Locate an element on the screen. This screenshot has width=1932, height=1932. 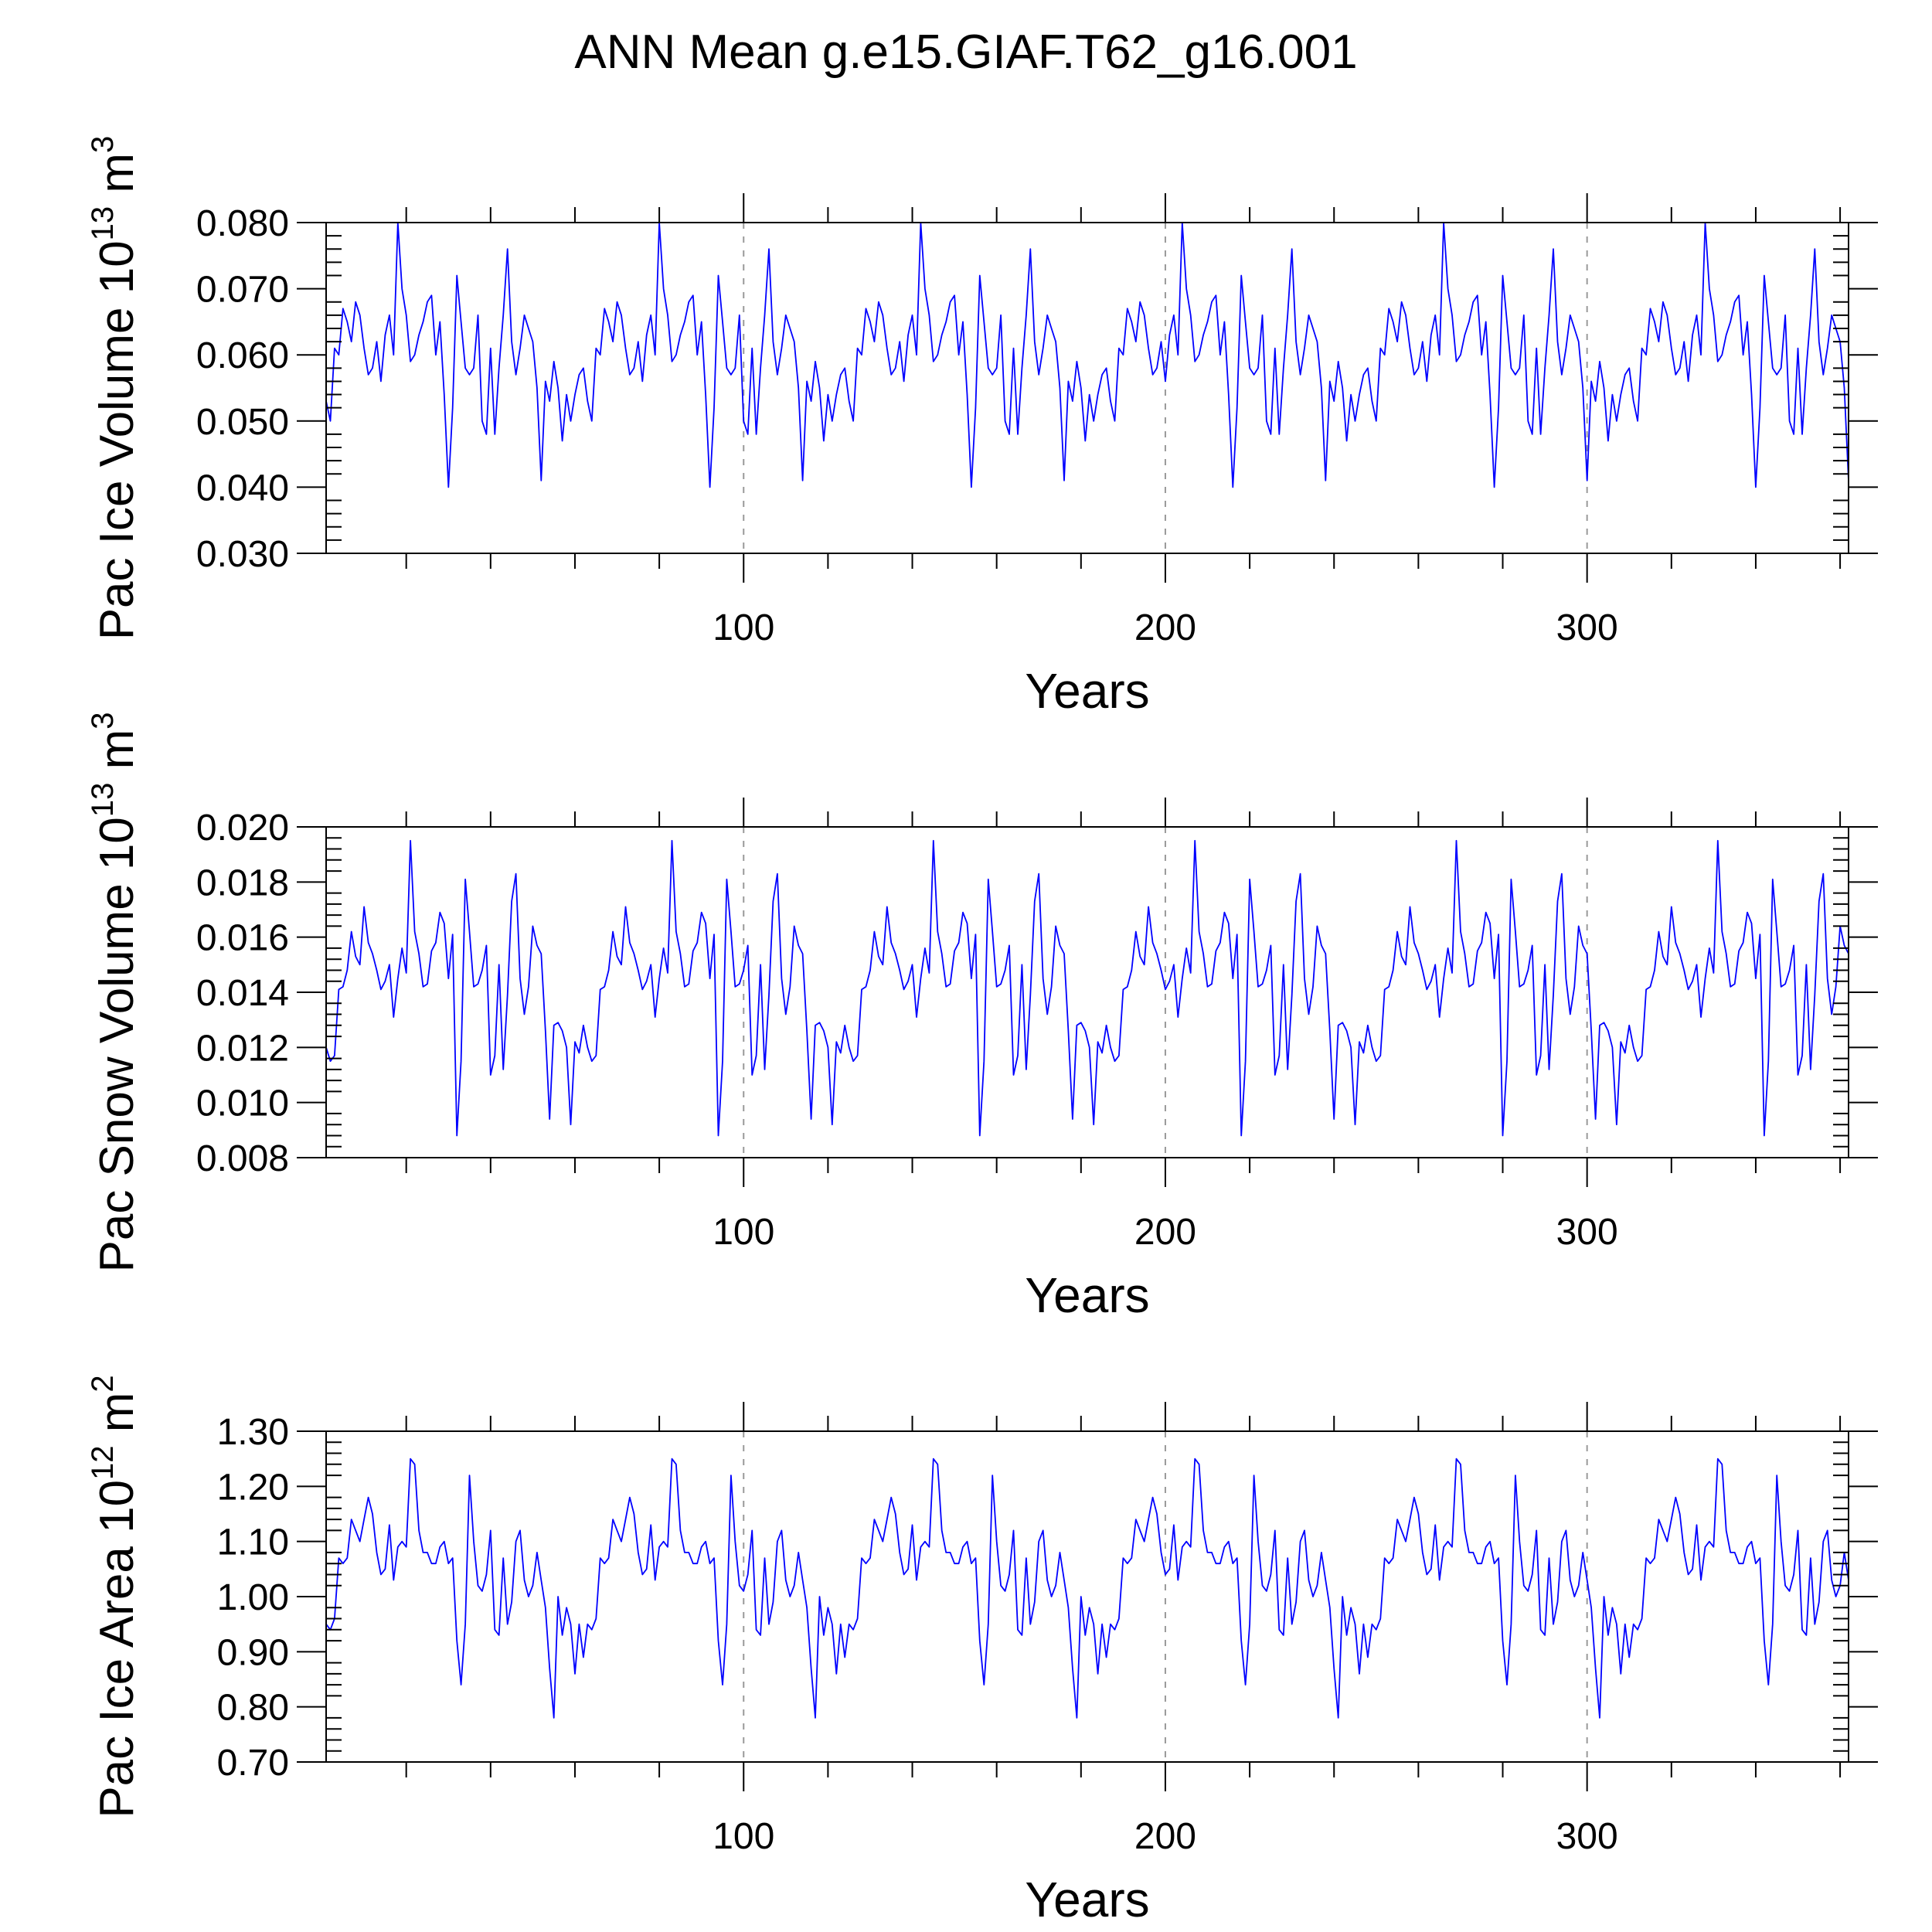
y-axis-label-text: Pac Ice Area 10 is located at coordinates (117, 1649).